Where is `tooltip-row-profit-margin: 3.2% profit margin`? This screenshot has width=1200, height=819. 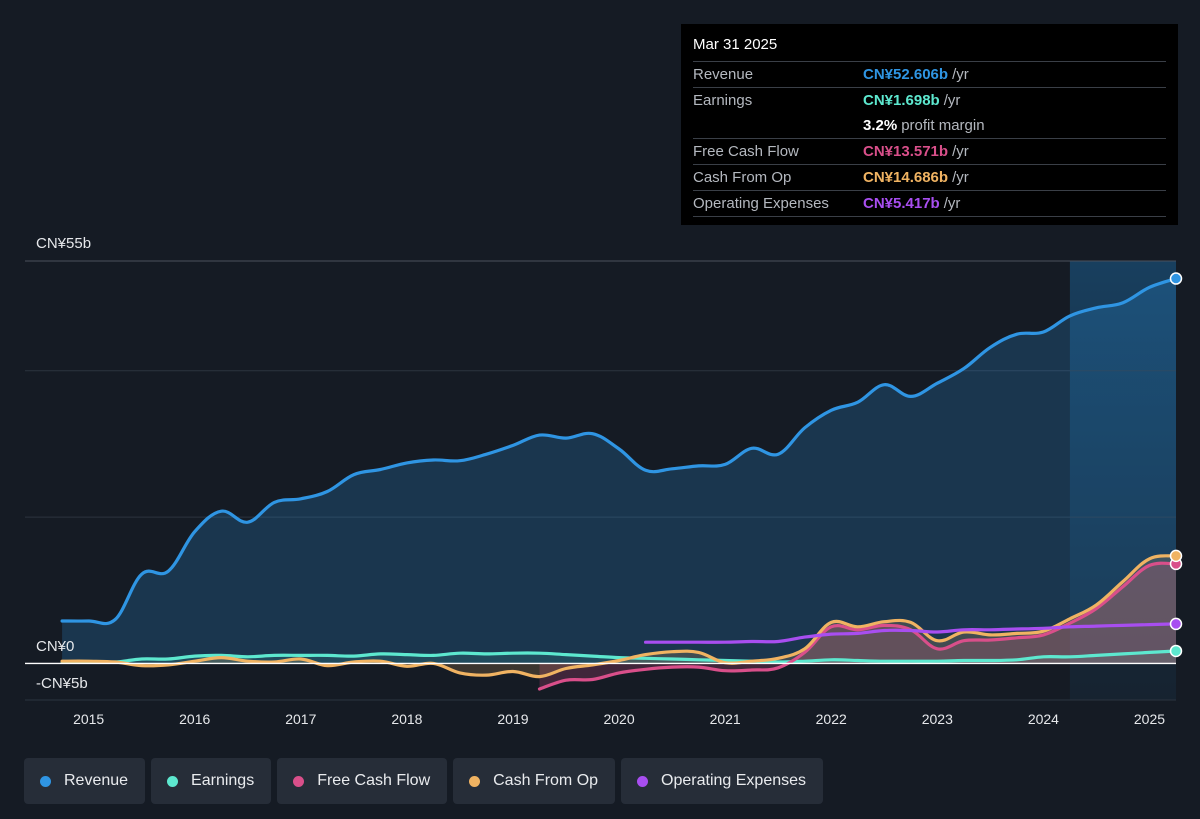 tooltip-row-profit-margin: 3.2% profit margin is located at coordinates (929, 125).